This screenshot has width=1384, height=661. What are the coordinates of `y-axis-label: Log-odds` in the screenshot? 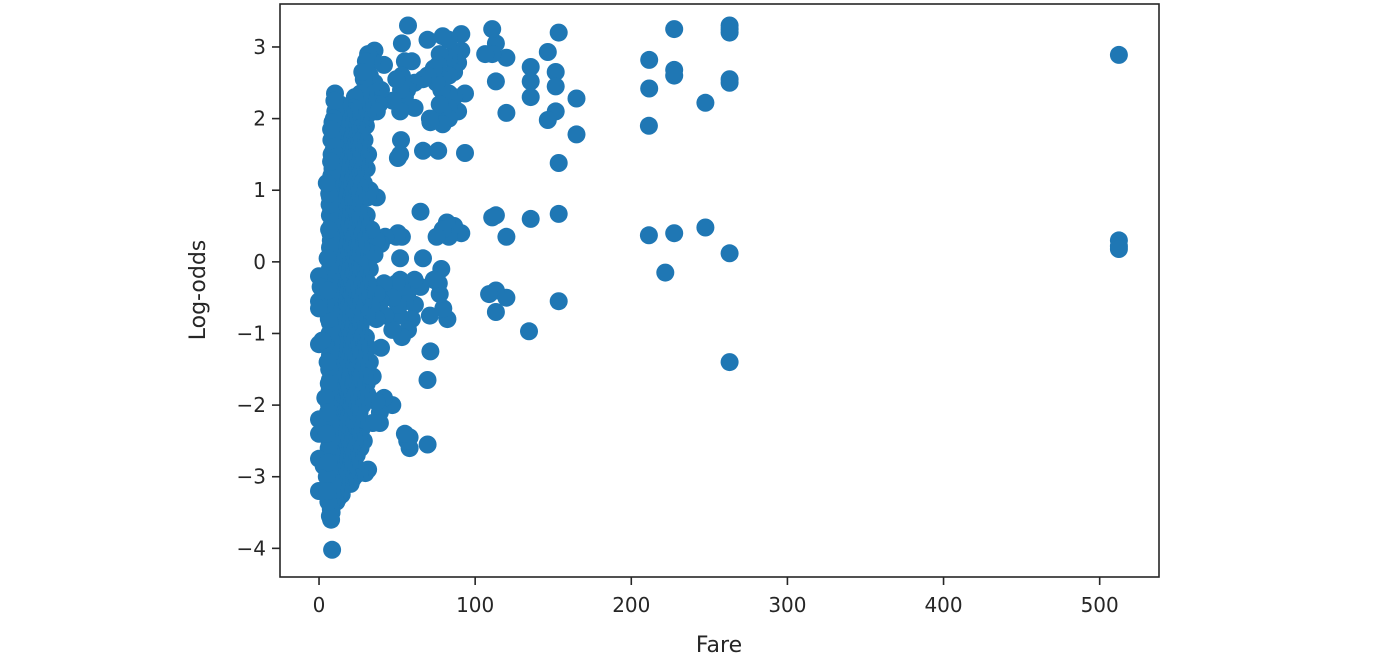 It's located at (198, 290).